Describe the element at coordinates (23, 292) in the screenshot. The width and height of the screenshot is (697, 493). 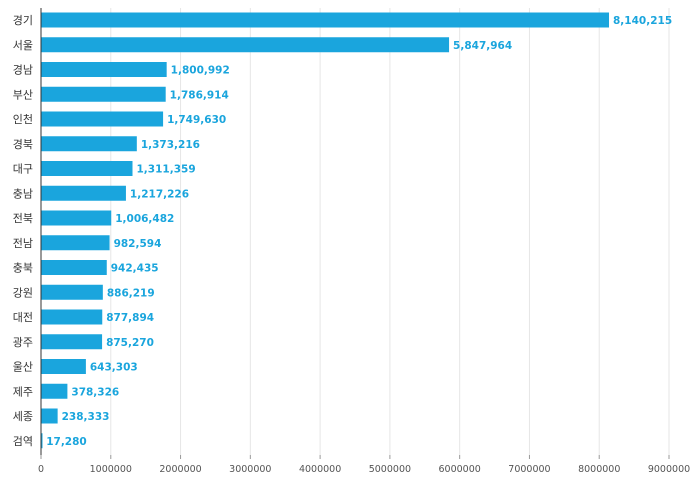
I see `category-label: 강원` at that location.